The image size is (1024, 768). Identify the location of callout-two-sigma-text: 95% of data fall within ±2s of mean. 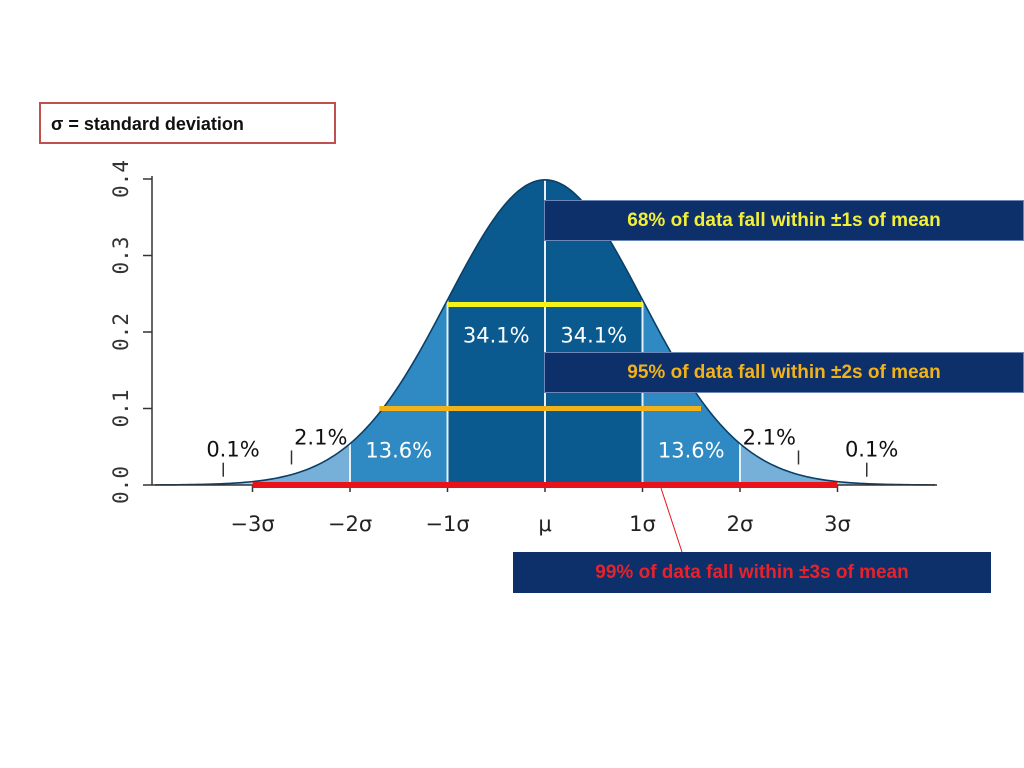
(784, 372).